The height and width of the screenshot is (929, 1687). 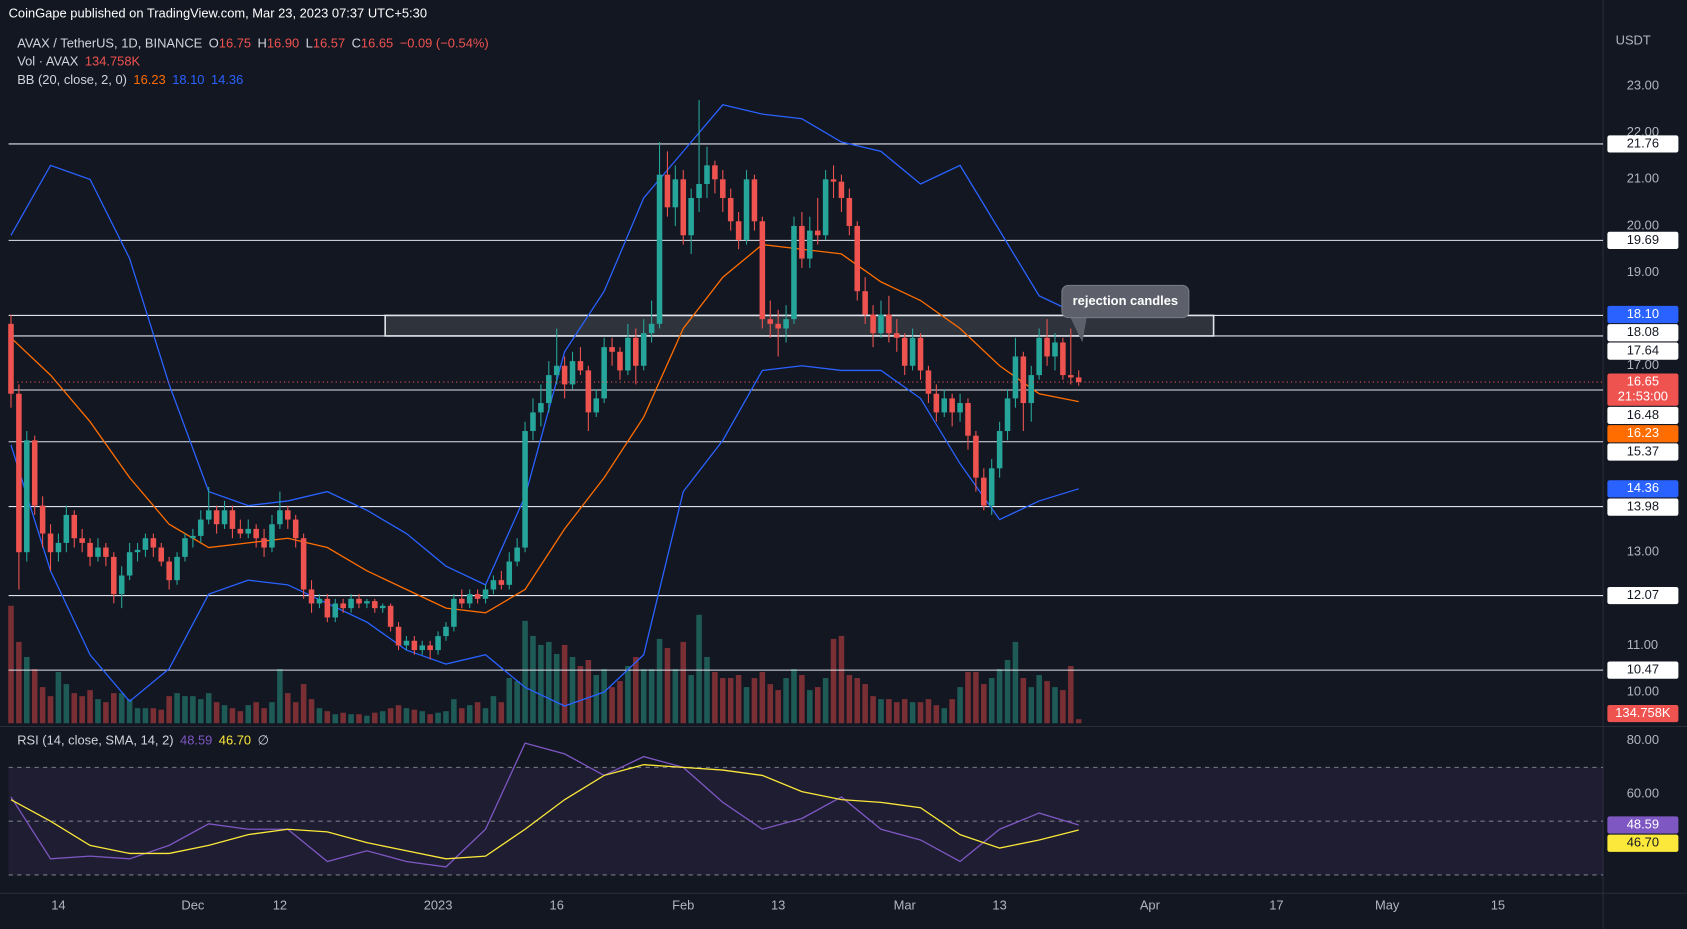 I want to click on legend-item: 16.90, so click(x=283, y=43).